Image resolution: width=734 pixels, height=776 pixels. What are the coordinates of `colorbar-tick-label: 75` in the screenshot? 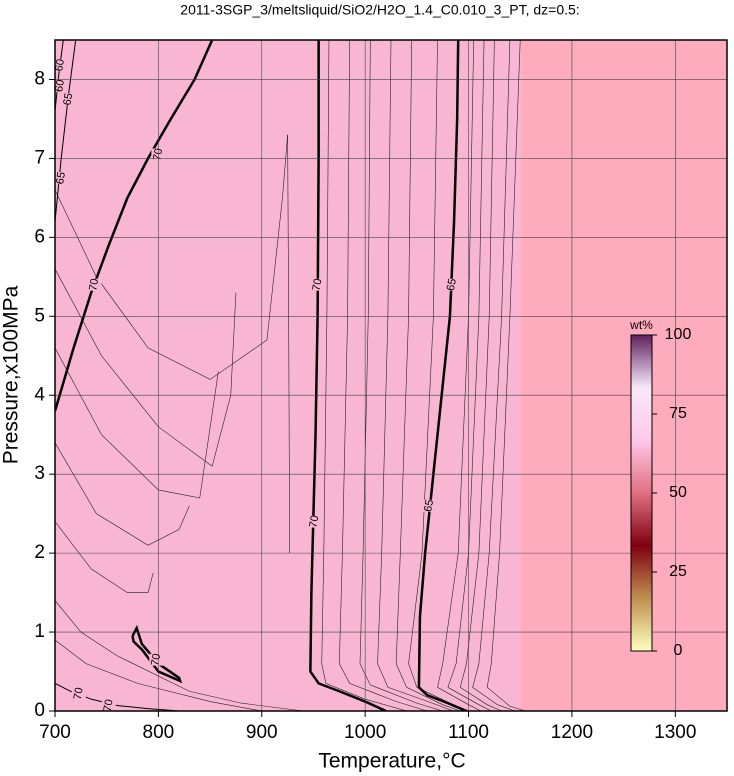 It's located at (678, 413).